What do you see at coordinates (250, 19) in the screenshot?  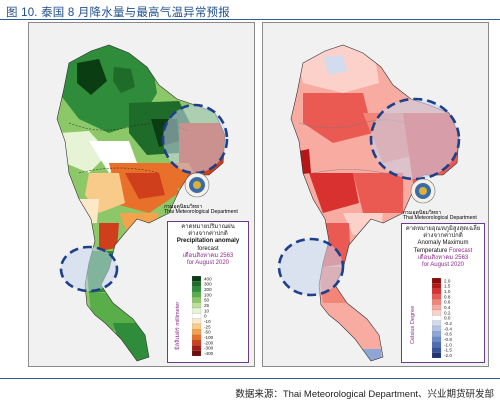 I see `title-rule` at bounding box center [250, 19].